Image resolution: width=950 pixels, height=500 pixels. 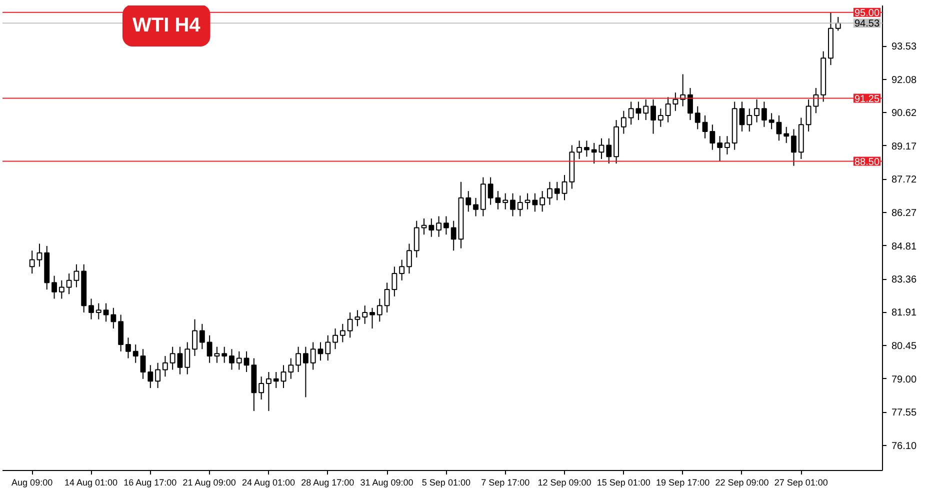 I want to click on y-tick-label: 90.62, so click(x=904, y=114).